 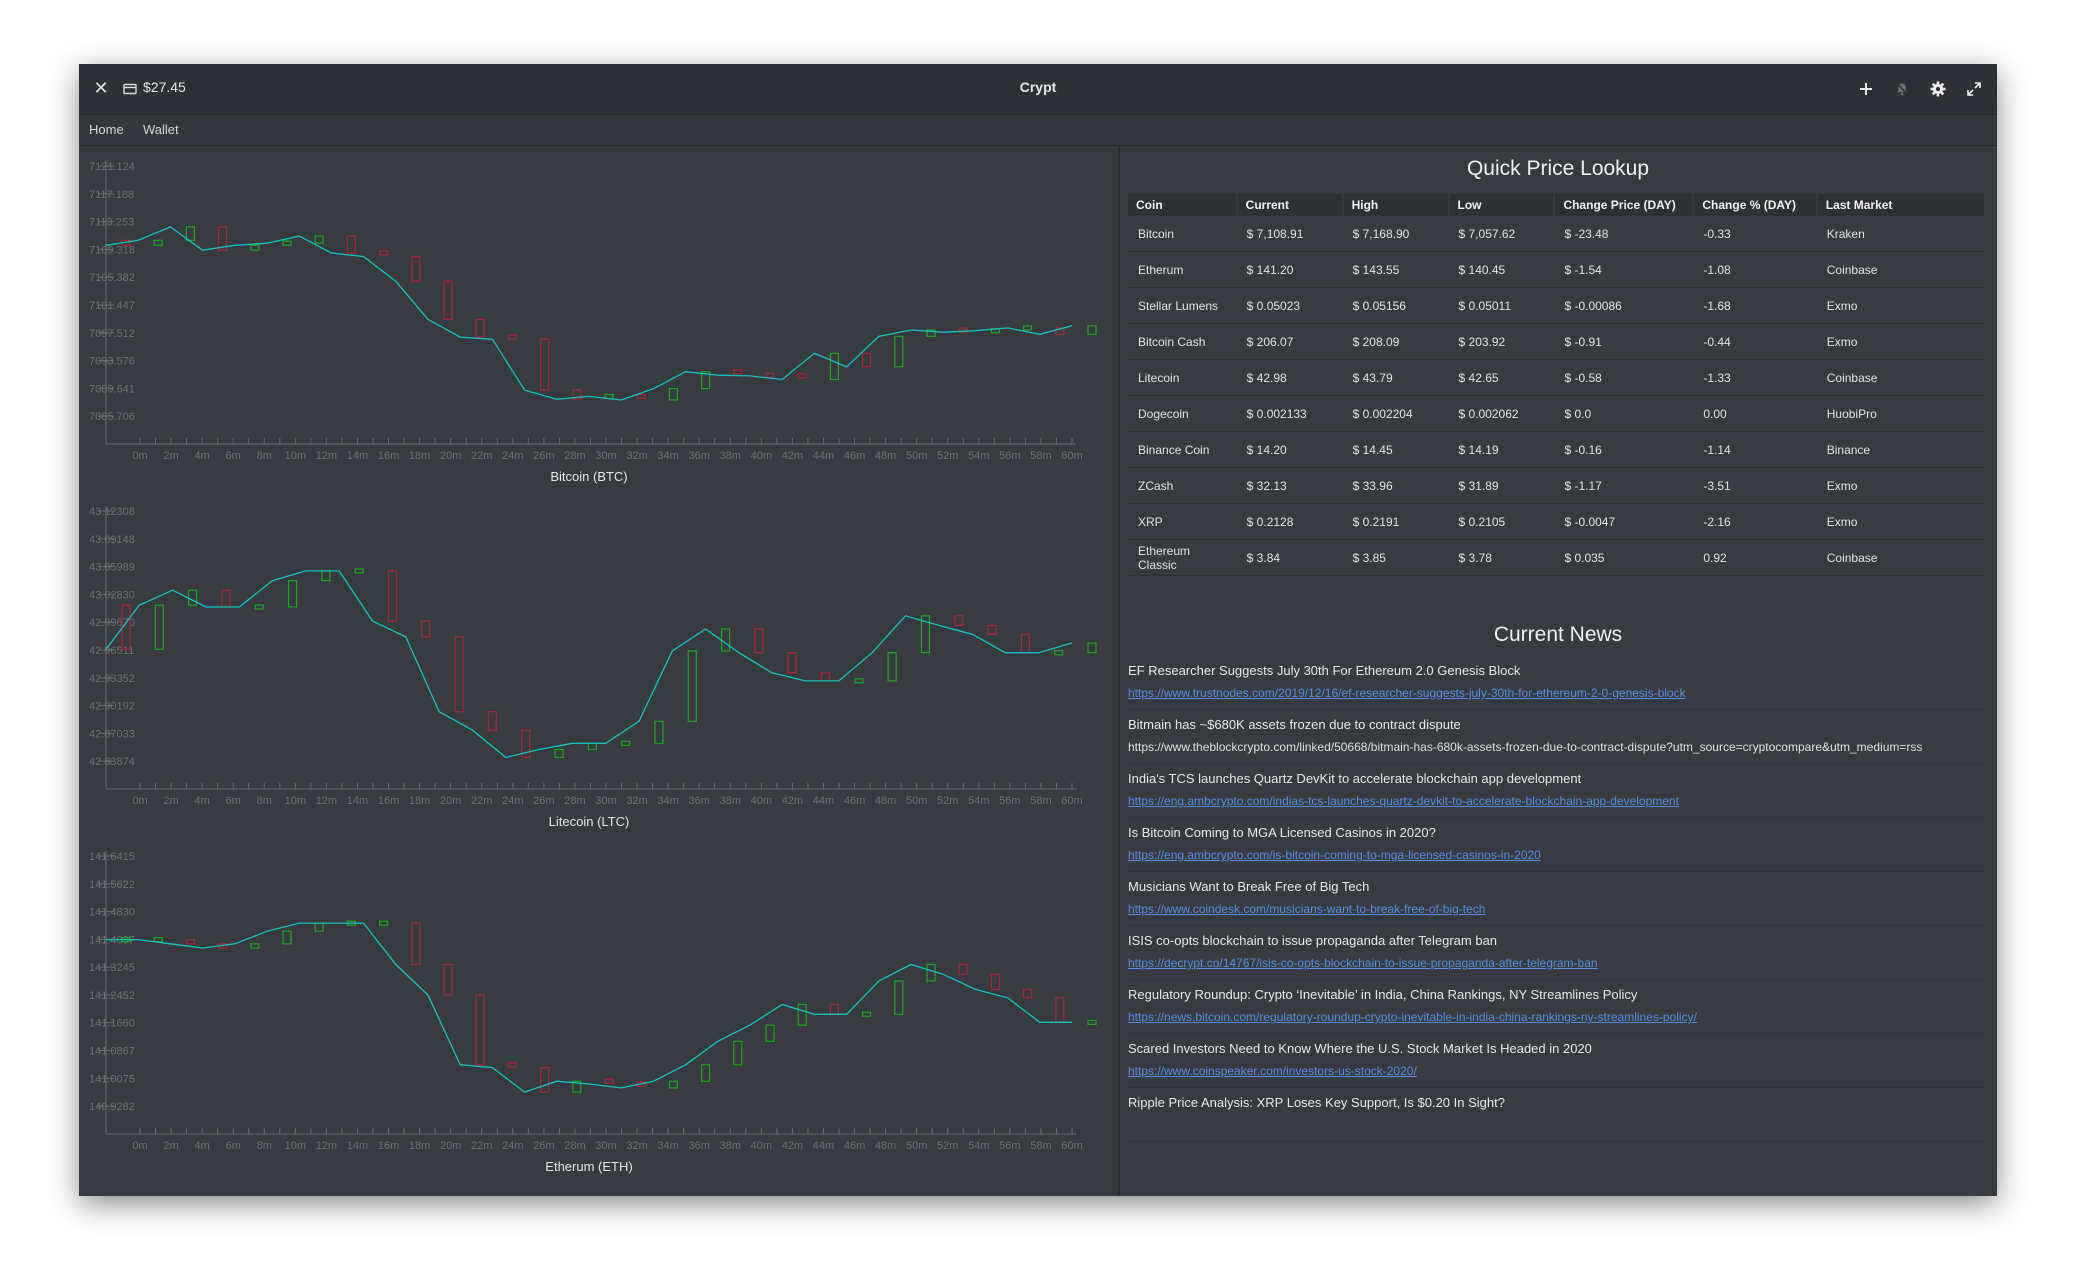 I want to click on close-icon: ✕, so click(x=101, y=88).